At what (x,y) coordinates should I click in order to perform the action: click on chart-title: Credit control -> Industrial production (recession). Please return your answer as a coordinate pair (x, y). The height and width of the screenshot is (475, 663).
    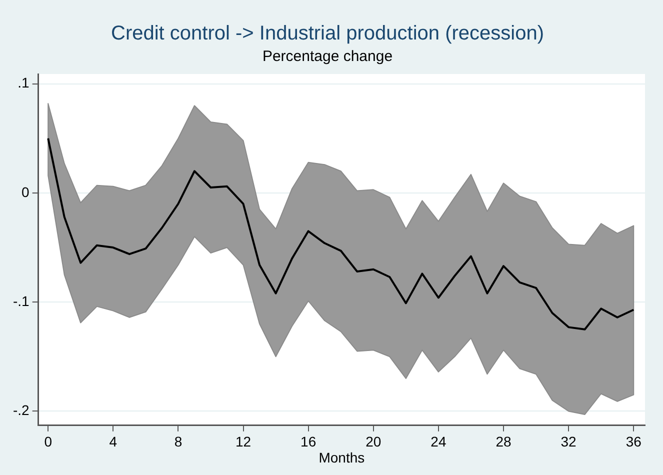
    Looking at the image, I should click on (327, 33).